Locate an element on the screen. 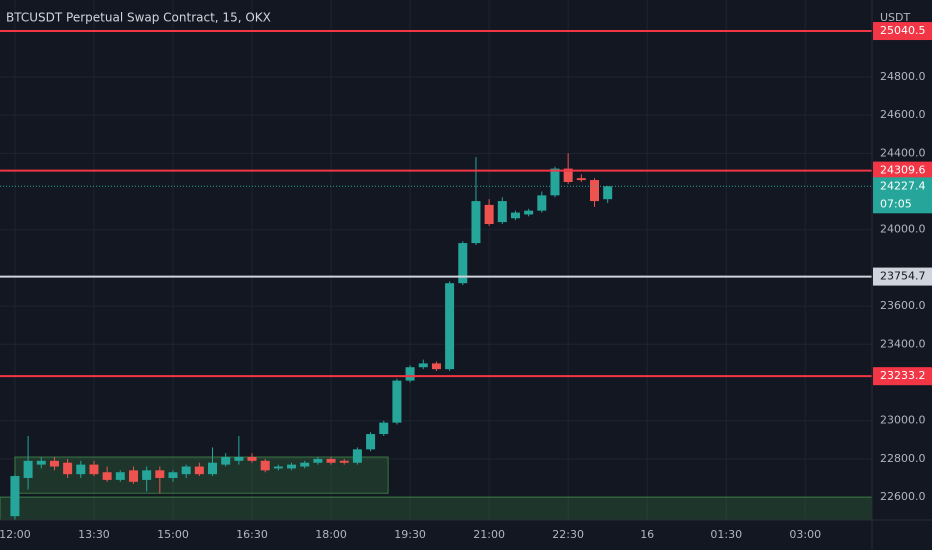  x-tick-label: 01:30 is located at coordinates (726, 534).